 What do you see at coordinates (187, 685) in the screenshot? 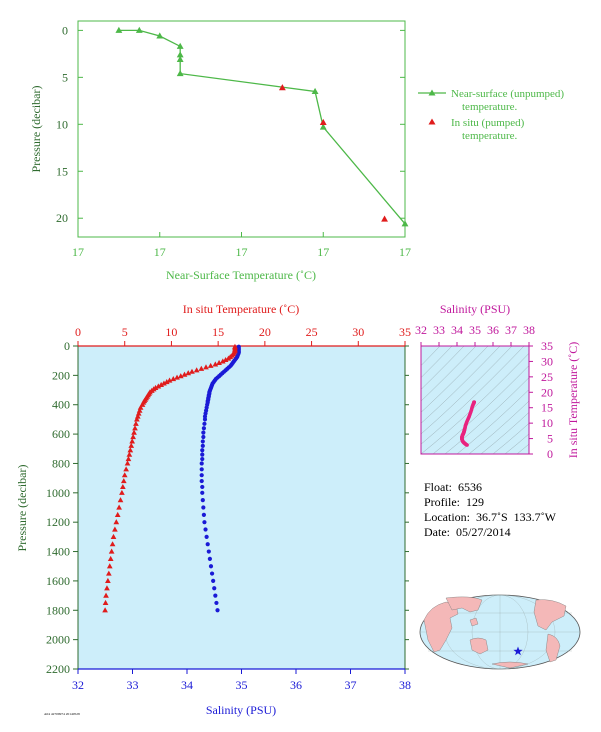
I see `salinity-tick-label: 34` at bounding box center [187, 685].